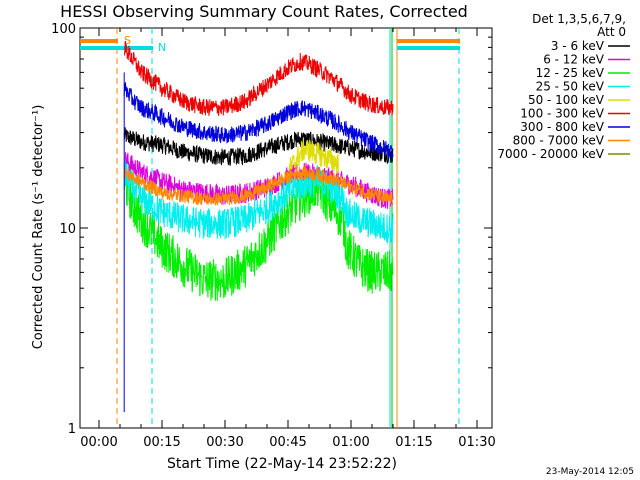 The width and height of the screenshot is (640, 480). I want to click on x-axis-label: Start Time (22-May-14 23:52:22), so click(282, 464).